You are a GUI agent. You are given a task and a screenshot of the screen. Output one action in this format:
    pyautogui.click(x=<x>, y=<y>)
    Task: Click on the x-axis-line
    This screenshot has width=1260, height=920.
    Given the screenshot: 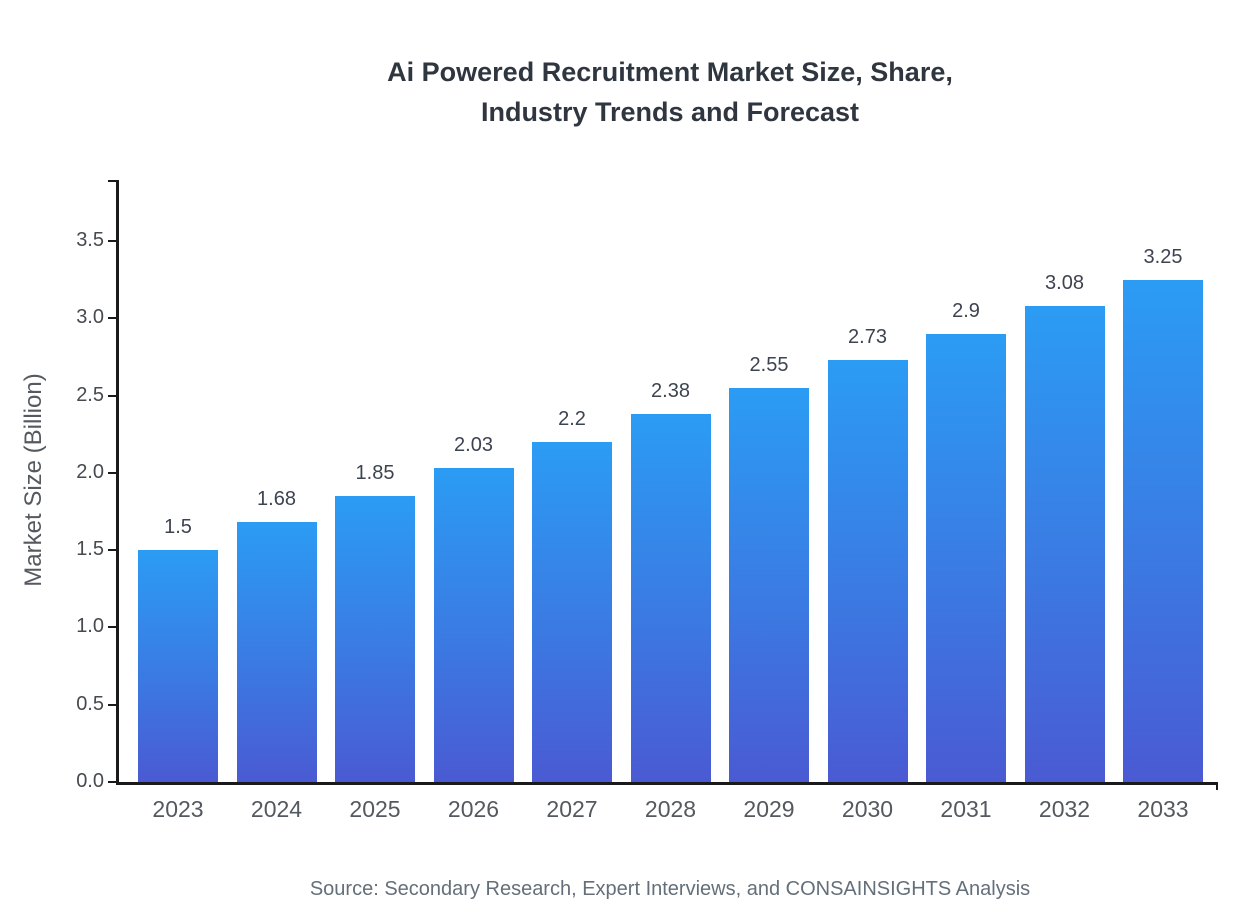 What is the action you would take?
    pyautogui.click(x=667, y=783)
    